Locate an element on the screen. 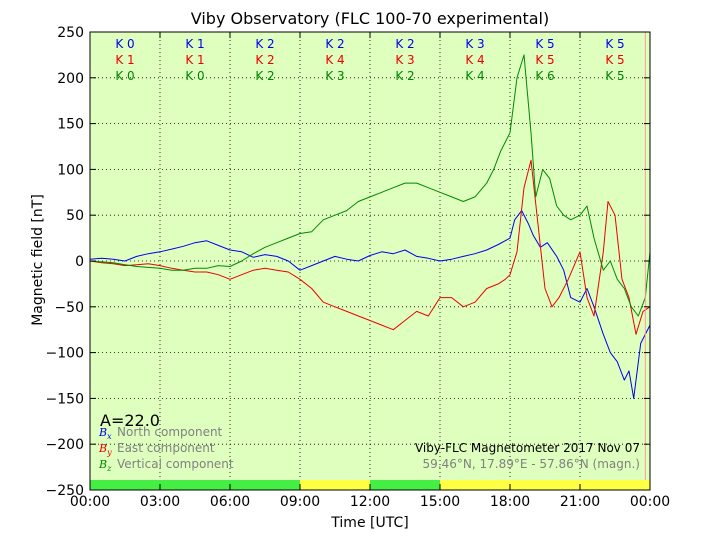  magnetometer-credit: Viby-FLC Magnetometer 2017 Nov 07 is located at coordinates (527, 448).